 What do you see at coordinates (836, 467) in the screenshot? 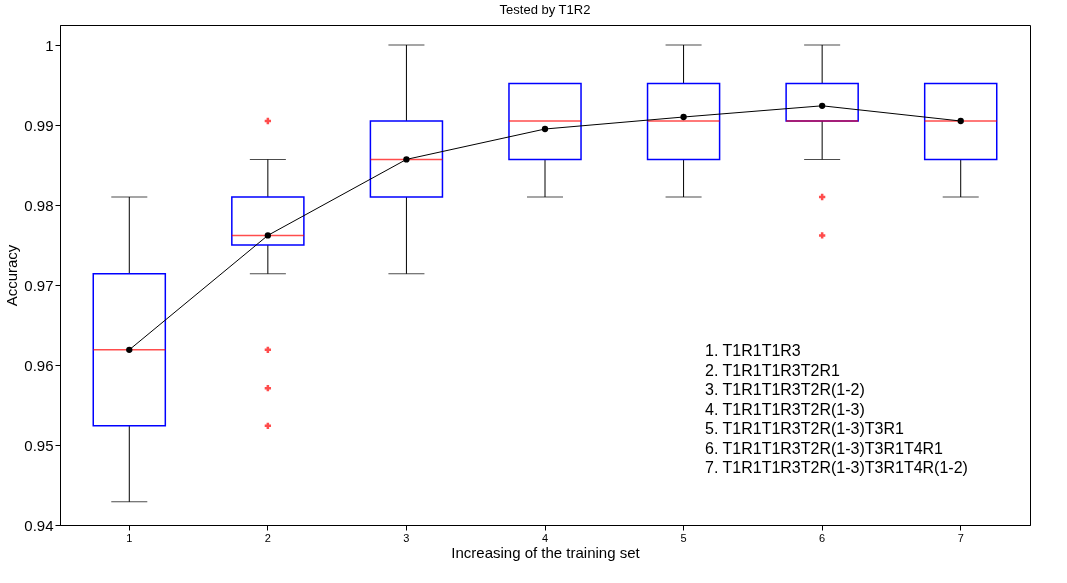
I see `annotation: 7. T1R1T1R3T2R(1-3)T3R1T4R(1-2)` at bounding box center [836, 467].